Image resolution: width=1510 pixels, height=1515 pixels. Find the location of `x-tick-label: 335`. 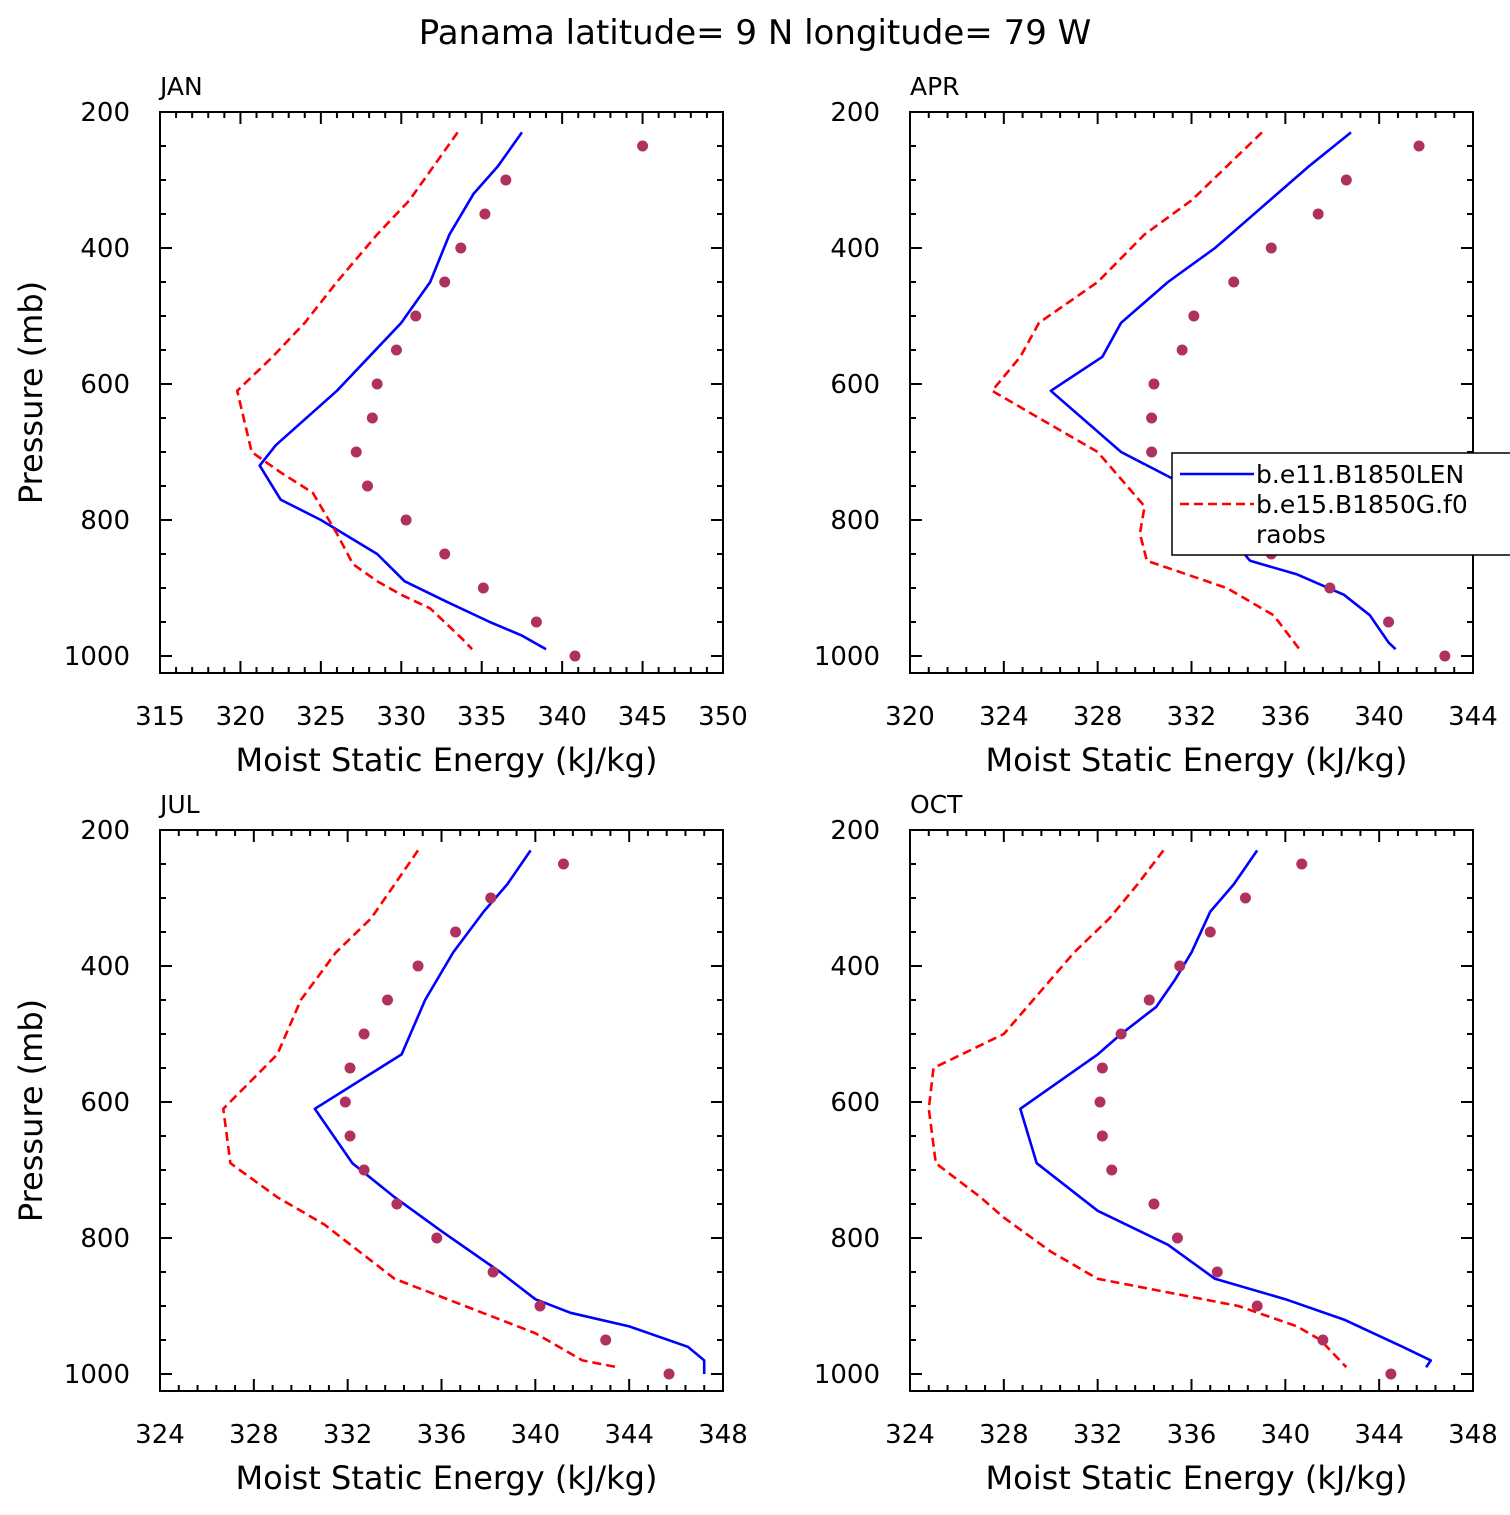

x-tick-label: 335 is located at coordinates (482, 717).